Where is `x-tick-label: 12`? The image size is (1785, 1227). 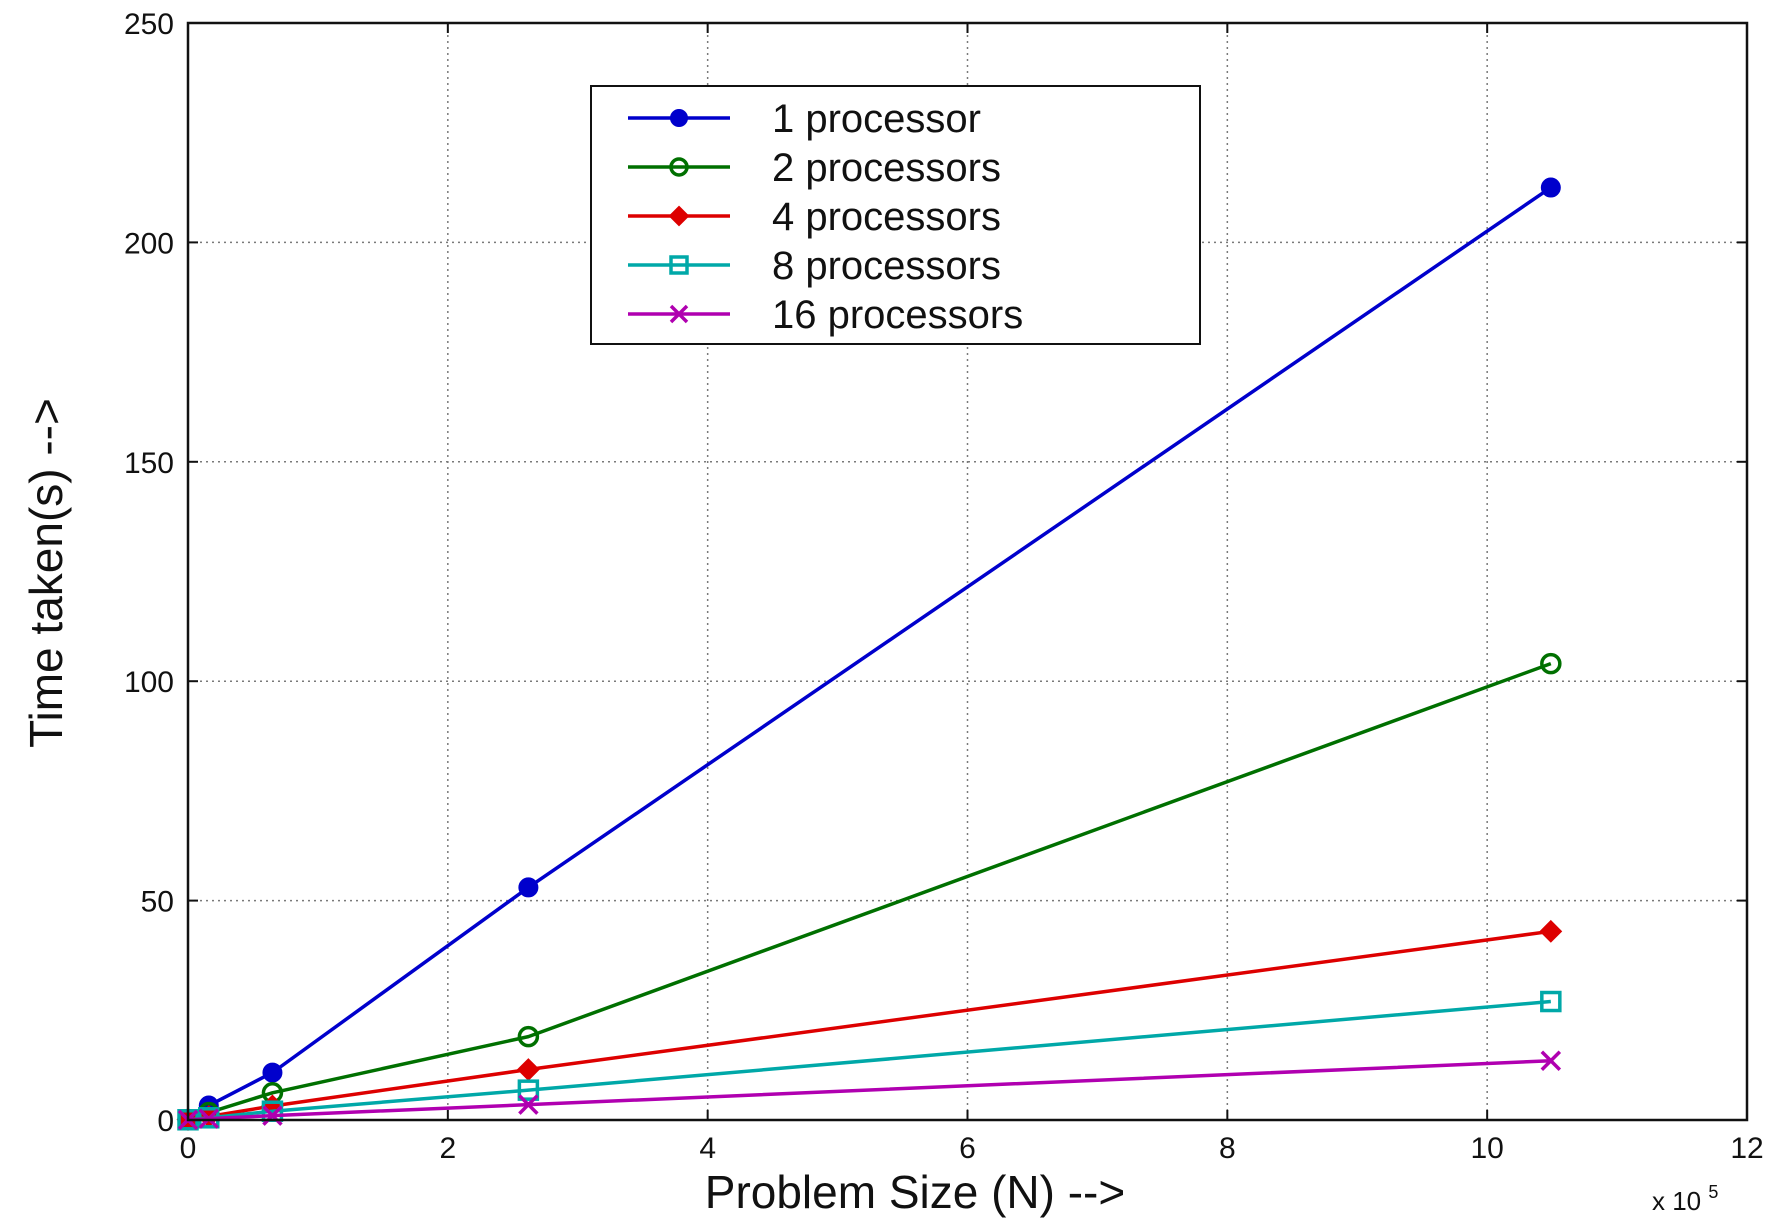
x-tick-label: 12 is located at coordinates (1746, 1148).